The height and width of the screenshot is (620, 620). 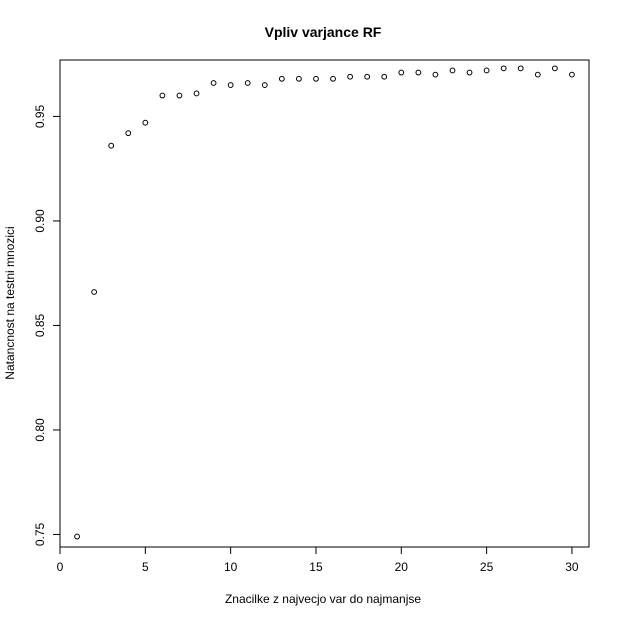 What do you see at coordinates (402, 567) in the screenshot?
I see `x-tick-label: 20` at bounding box center [402, 567].